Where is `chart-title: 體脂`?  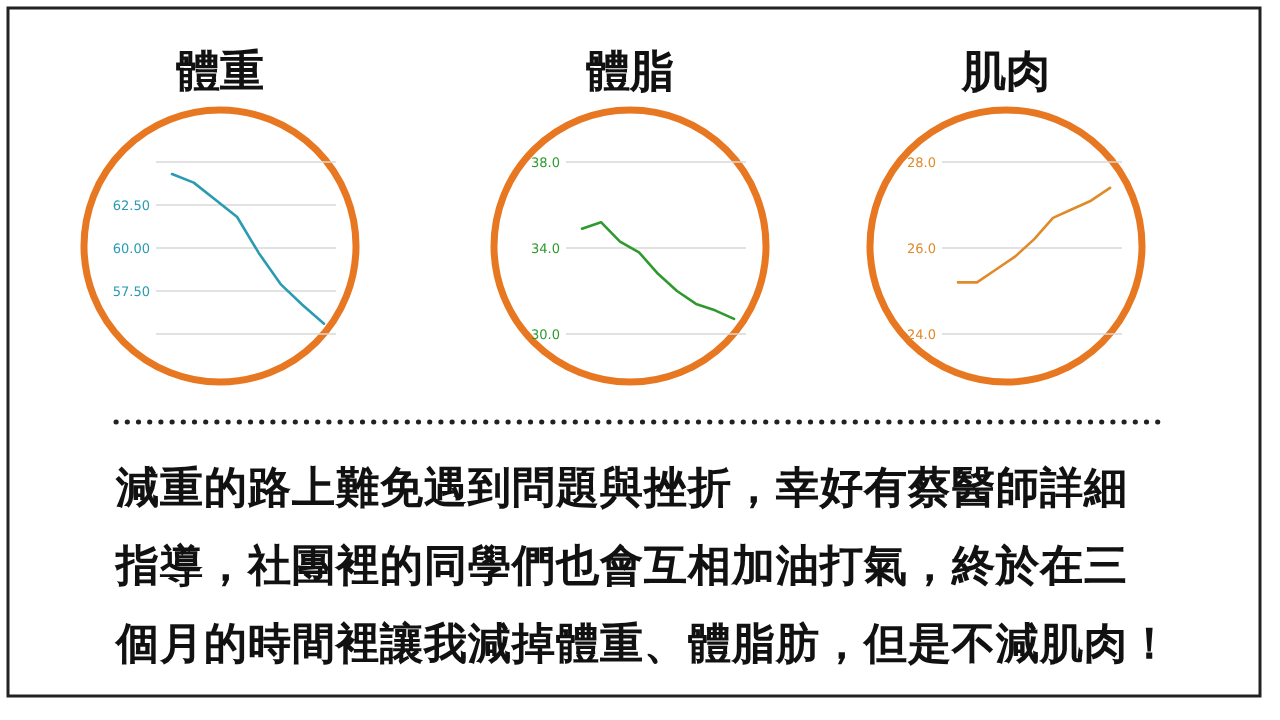 chart-title: 體脂 is located at coordinates (630, 73).